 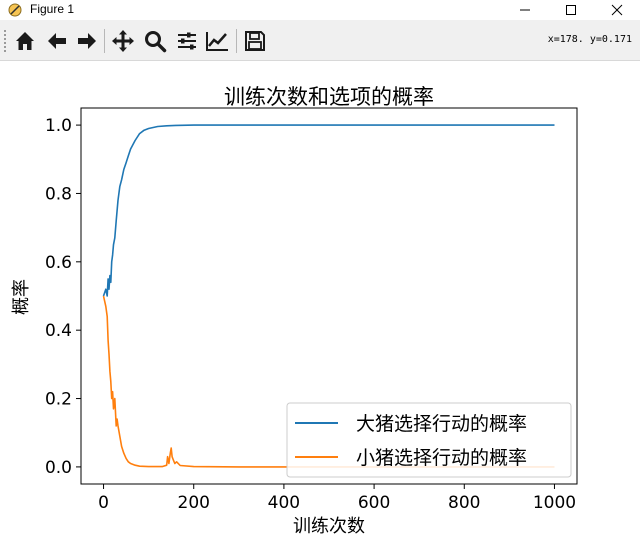 I want to click on home-icon, so click(x=25, y=41).